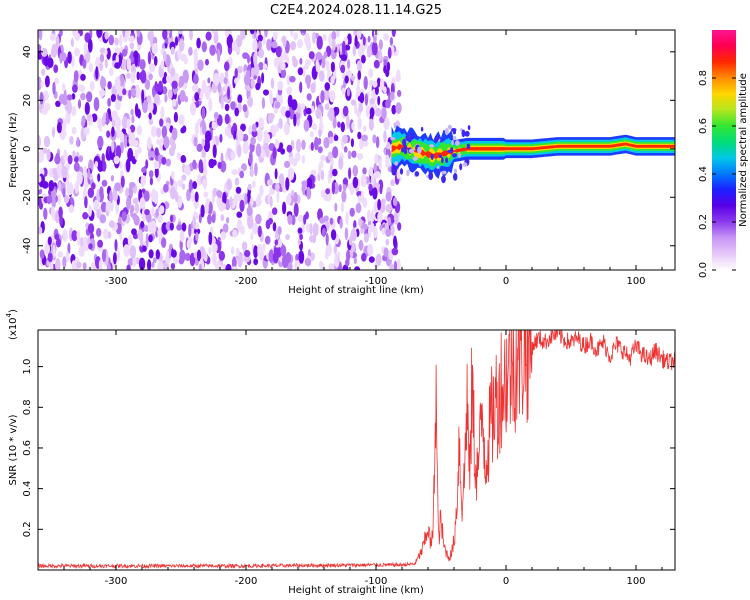 The height and width of the screenshot is (600, 750). Describe the element at coordinates (356, 290) in the screenshot. I see `spectrogram-x-axis-label: Height of straight line (km)` at that location.